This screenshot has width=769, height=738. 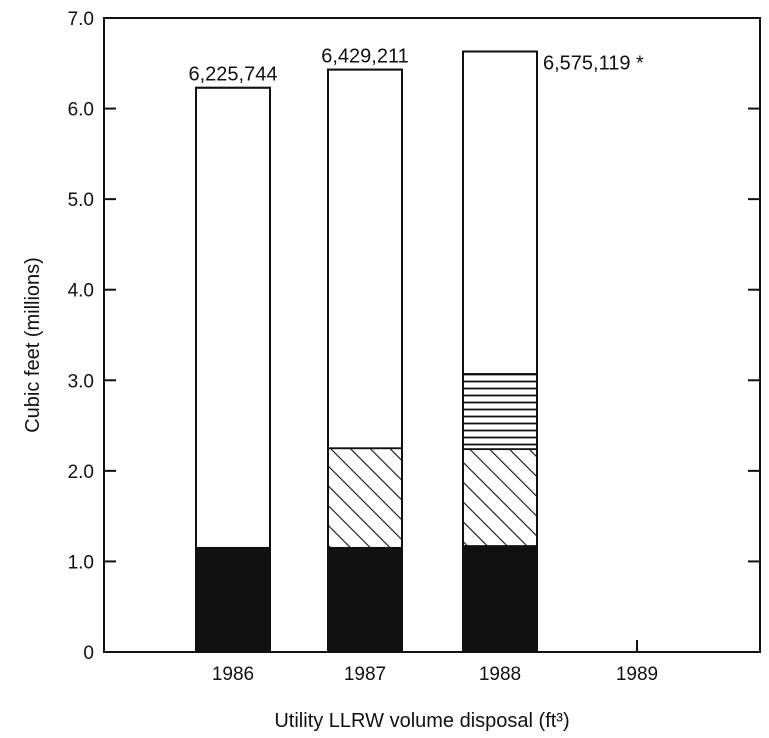 What do you see at coordinates (500, 412) in the screenshot?
I see `bar-segment-horizontal-hatch` at bounding box center [500, 412].